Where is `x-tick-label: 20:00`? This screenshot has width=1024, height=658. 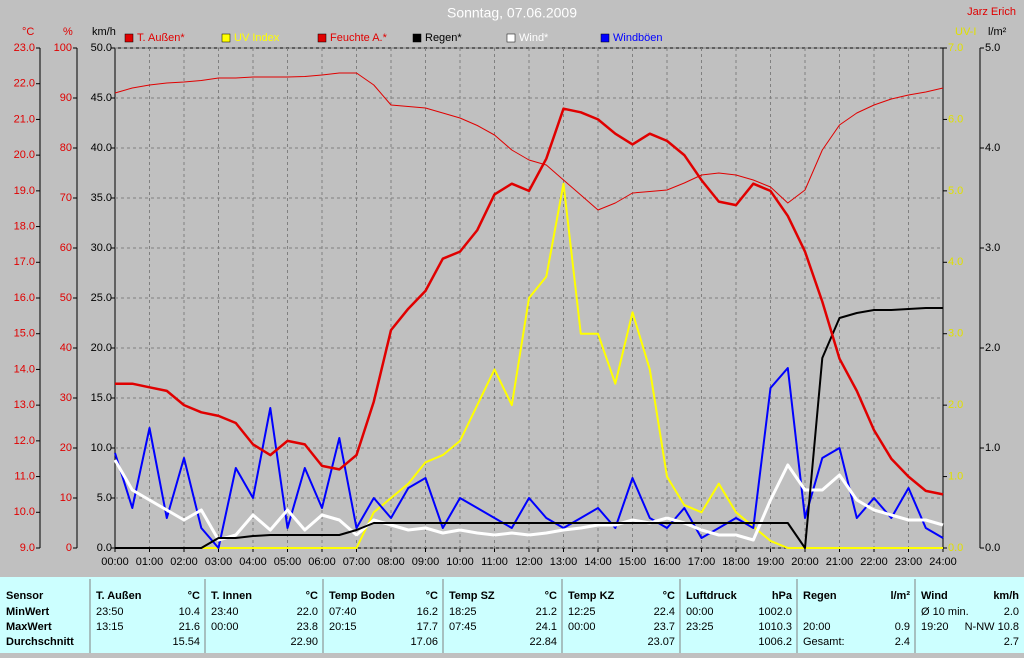
x-tick-label: 20:00 is located at coordinates (805, 562).